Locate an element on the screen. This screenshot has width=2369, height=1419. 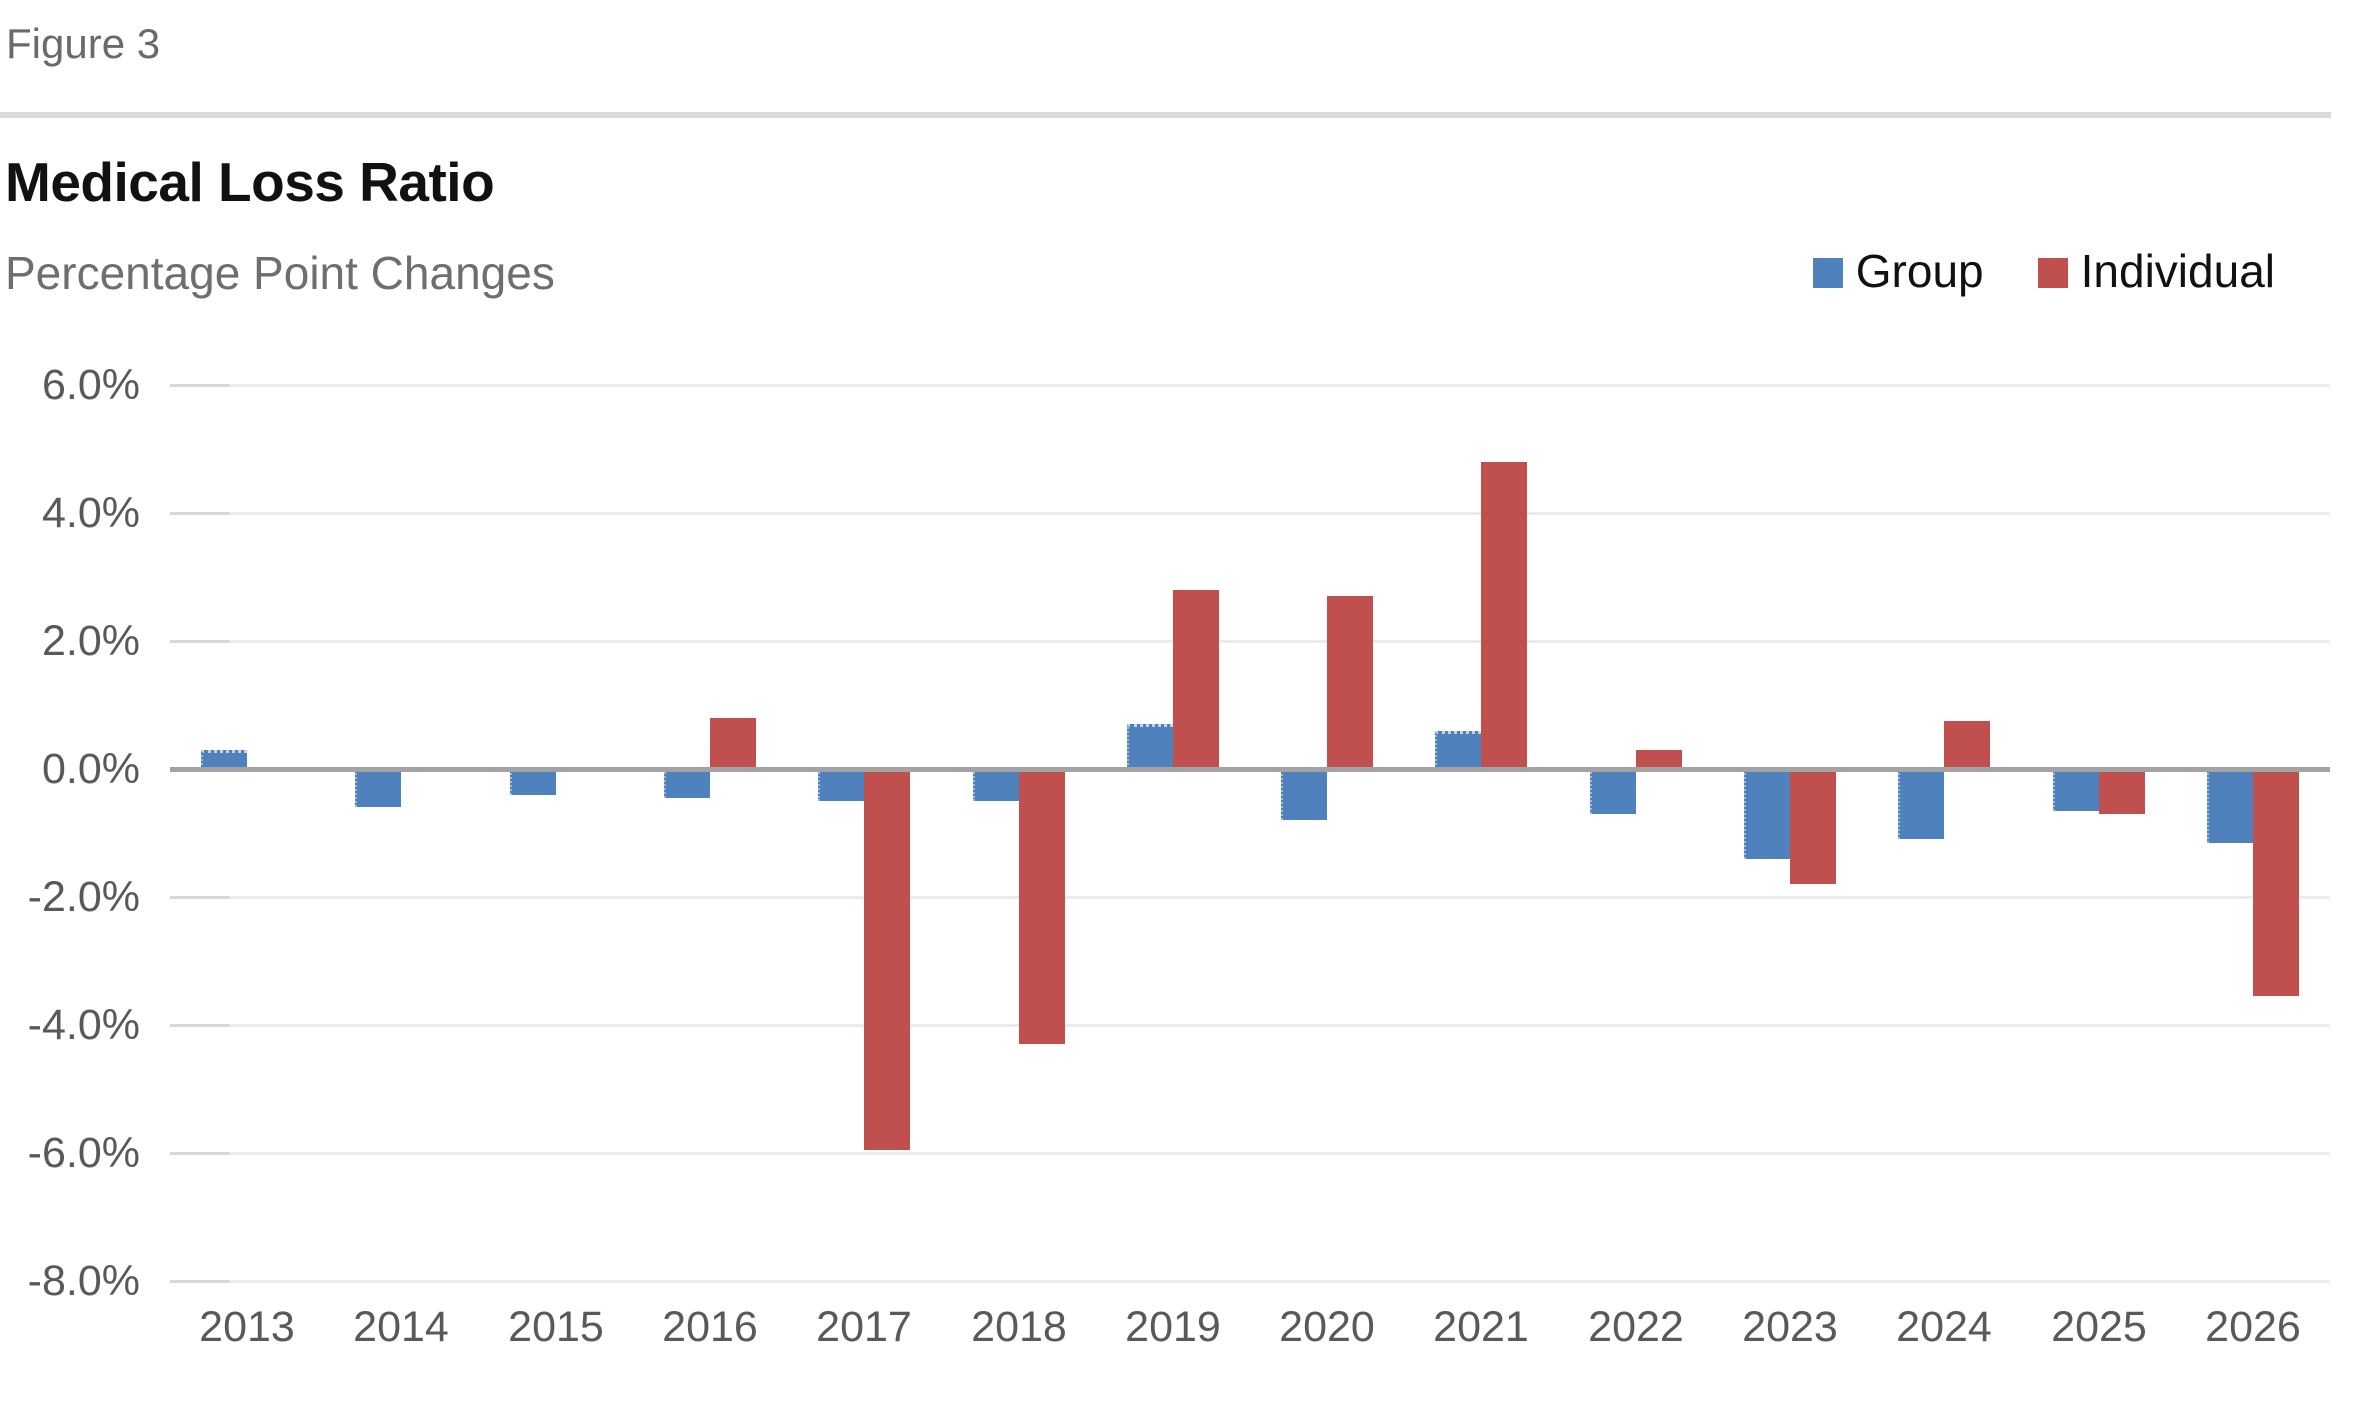
x-tick-label-2026: 2026 is located at coordinates (2253, 1327).